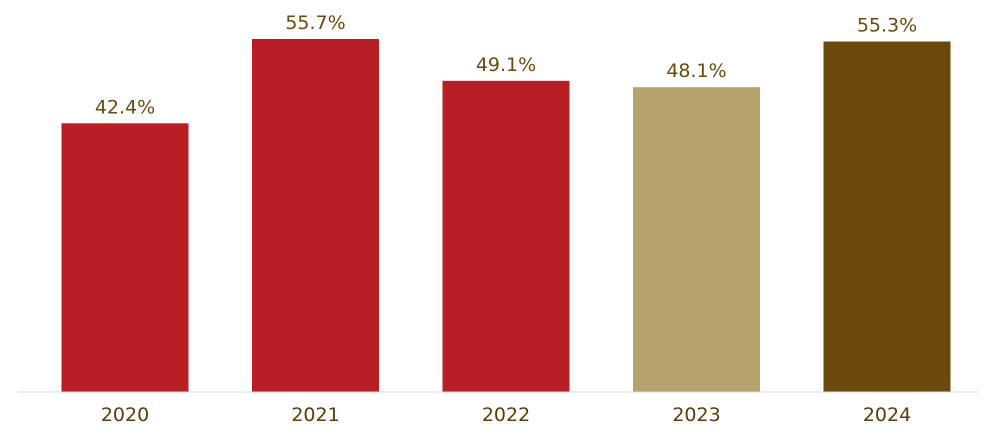 Image resolution: width=1000 pixels, height=446 pixels. Describe the element at coordinates (887, 216) in the screenshot. I see `bar-2024` at that location.